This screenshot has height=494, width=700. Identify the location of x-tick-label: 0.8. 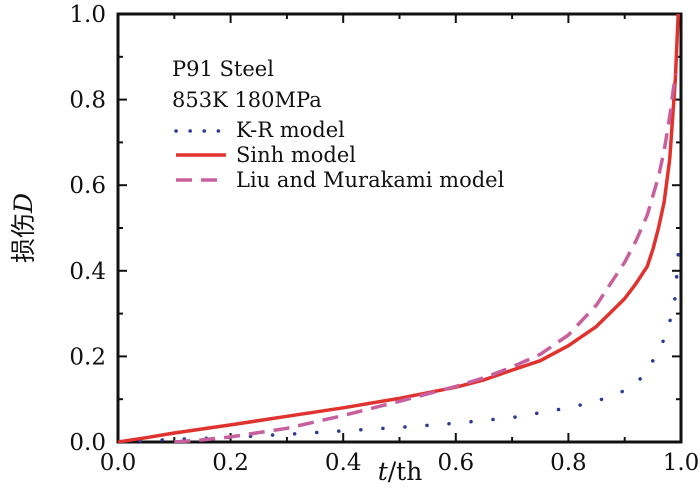
(568, 463).